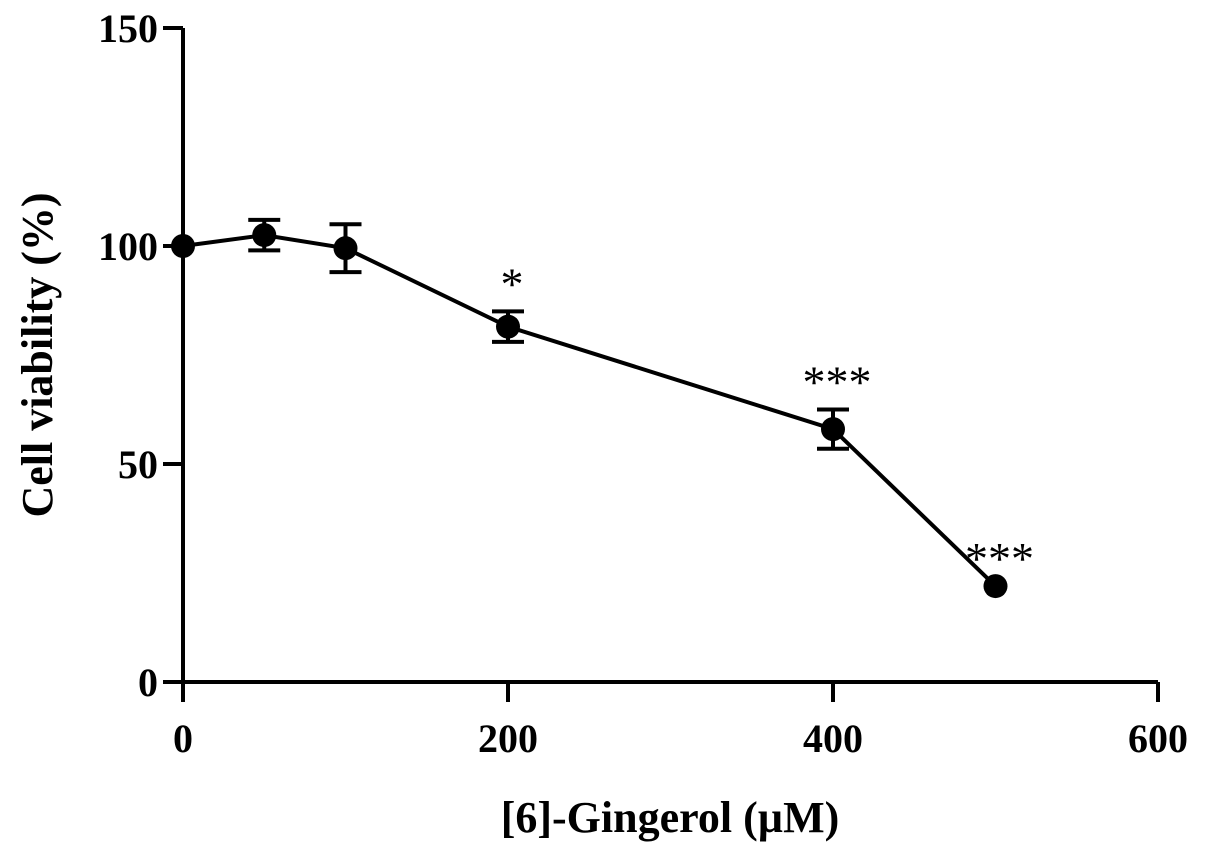  What do you see at coordinates (1158, 738) in the screenshot?
I see `x-tick-label: 600` at bounding box center [1158, 738].